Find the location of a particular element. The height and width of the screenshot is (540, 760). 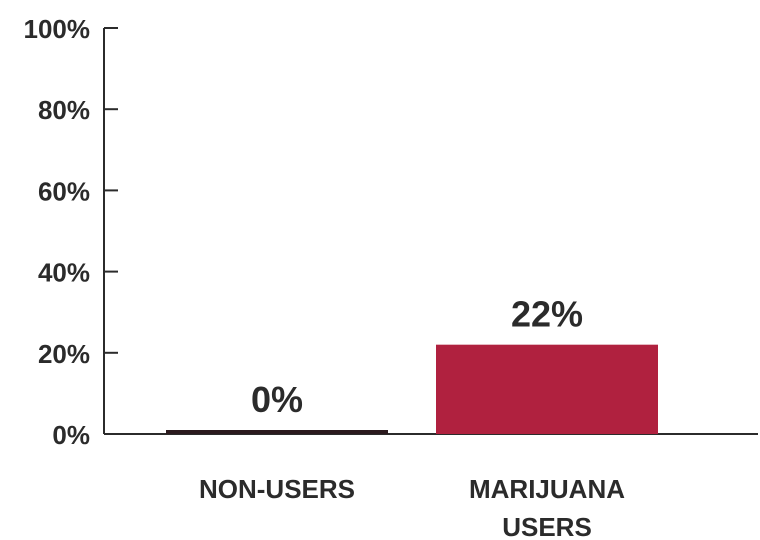

y-tick-label: 100% is located at coordinates (57, 29).